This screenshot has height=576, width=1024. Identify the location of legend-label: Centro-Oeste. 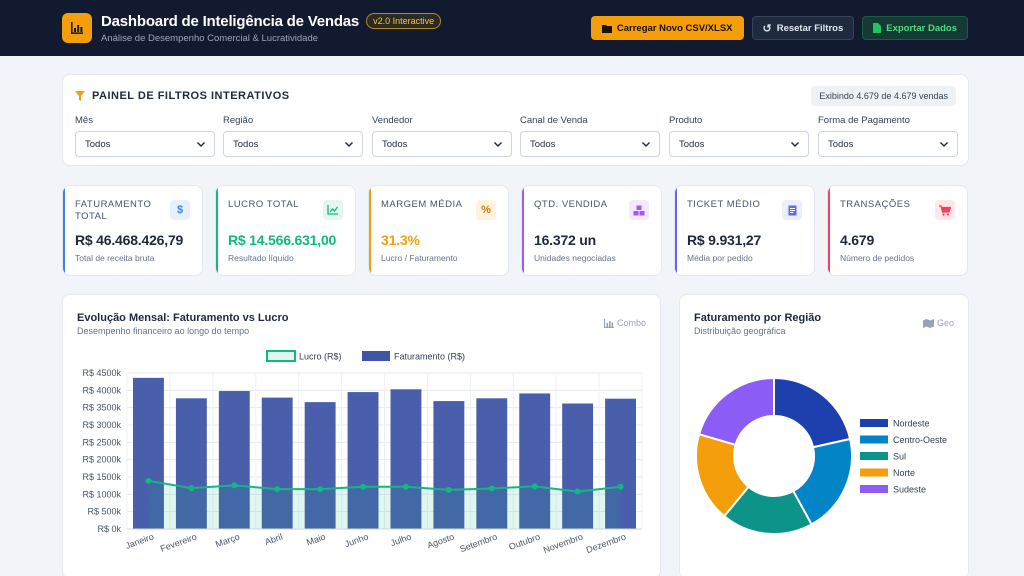
(920, 440).